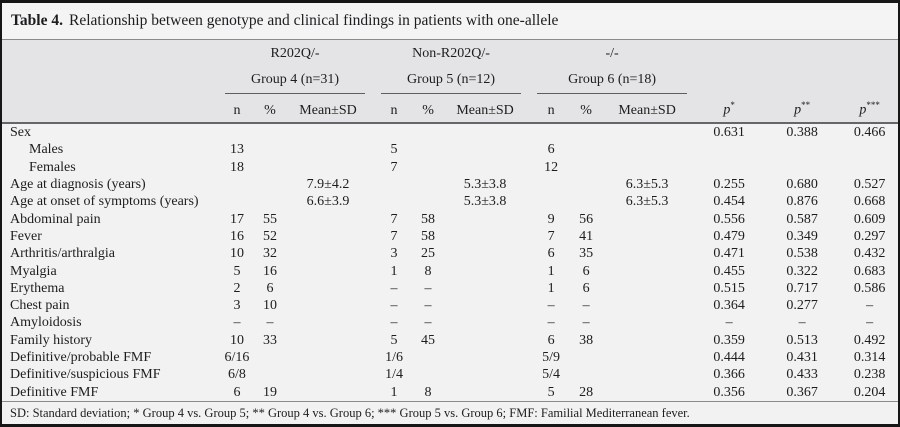  I want to click on p-value-cell: –, so click(729, 323).